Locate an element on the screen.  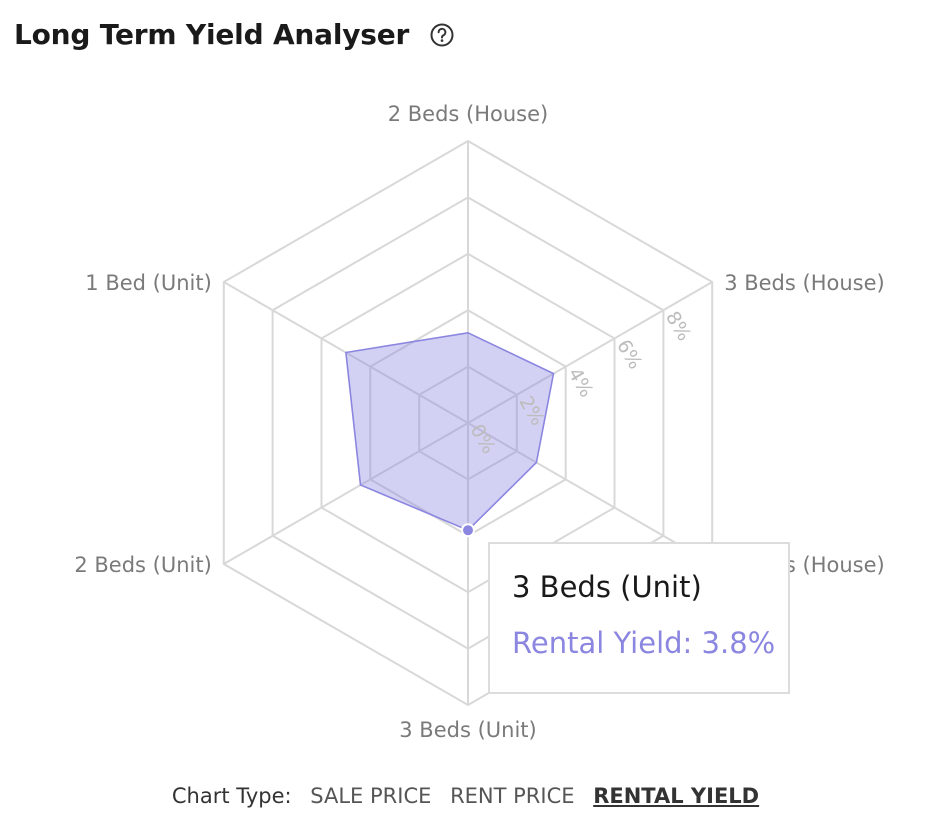
radar-series is located at coordinates (450, 434).